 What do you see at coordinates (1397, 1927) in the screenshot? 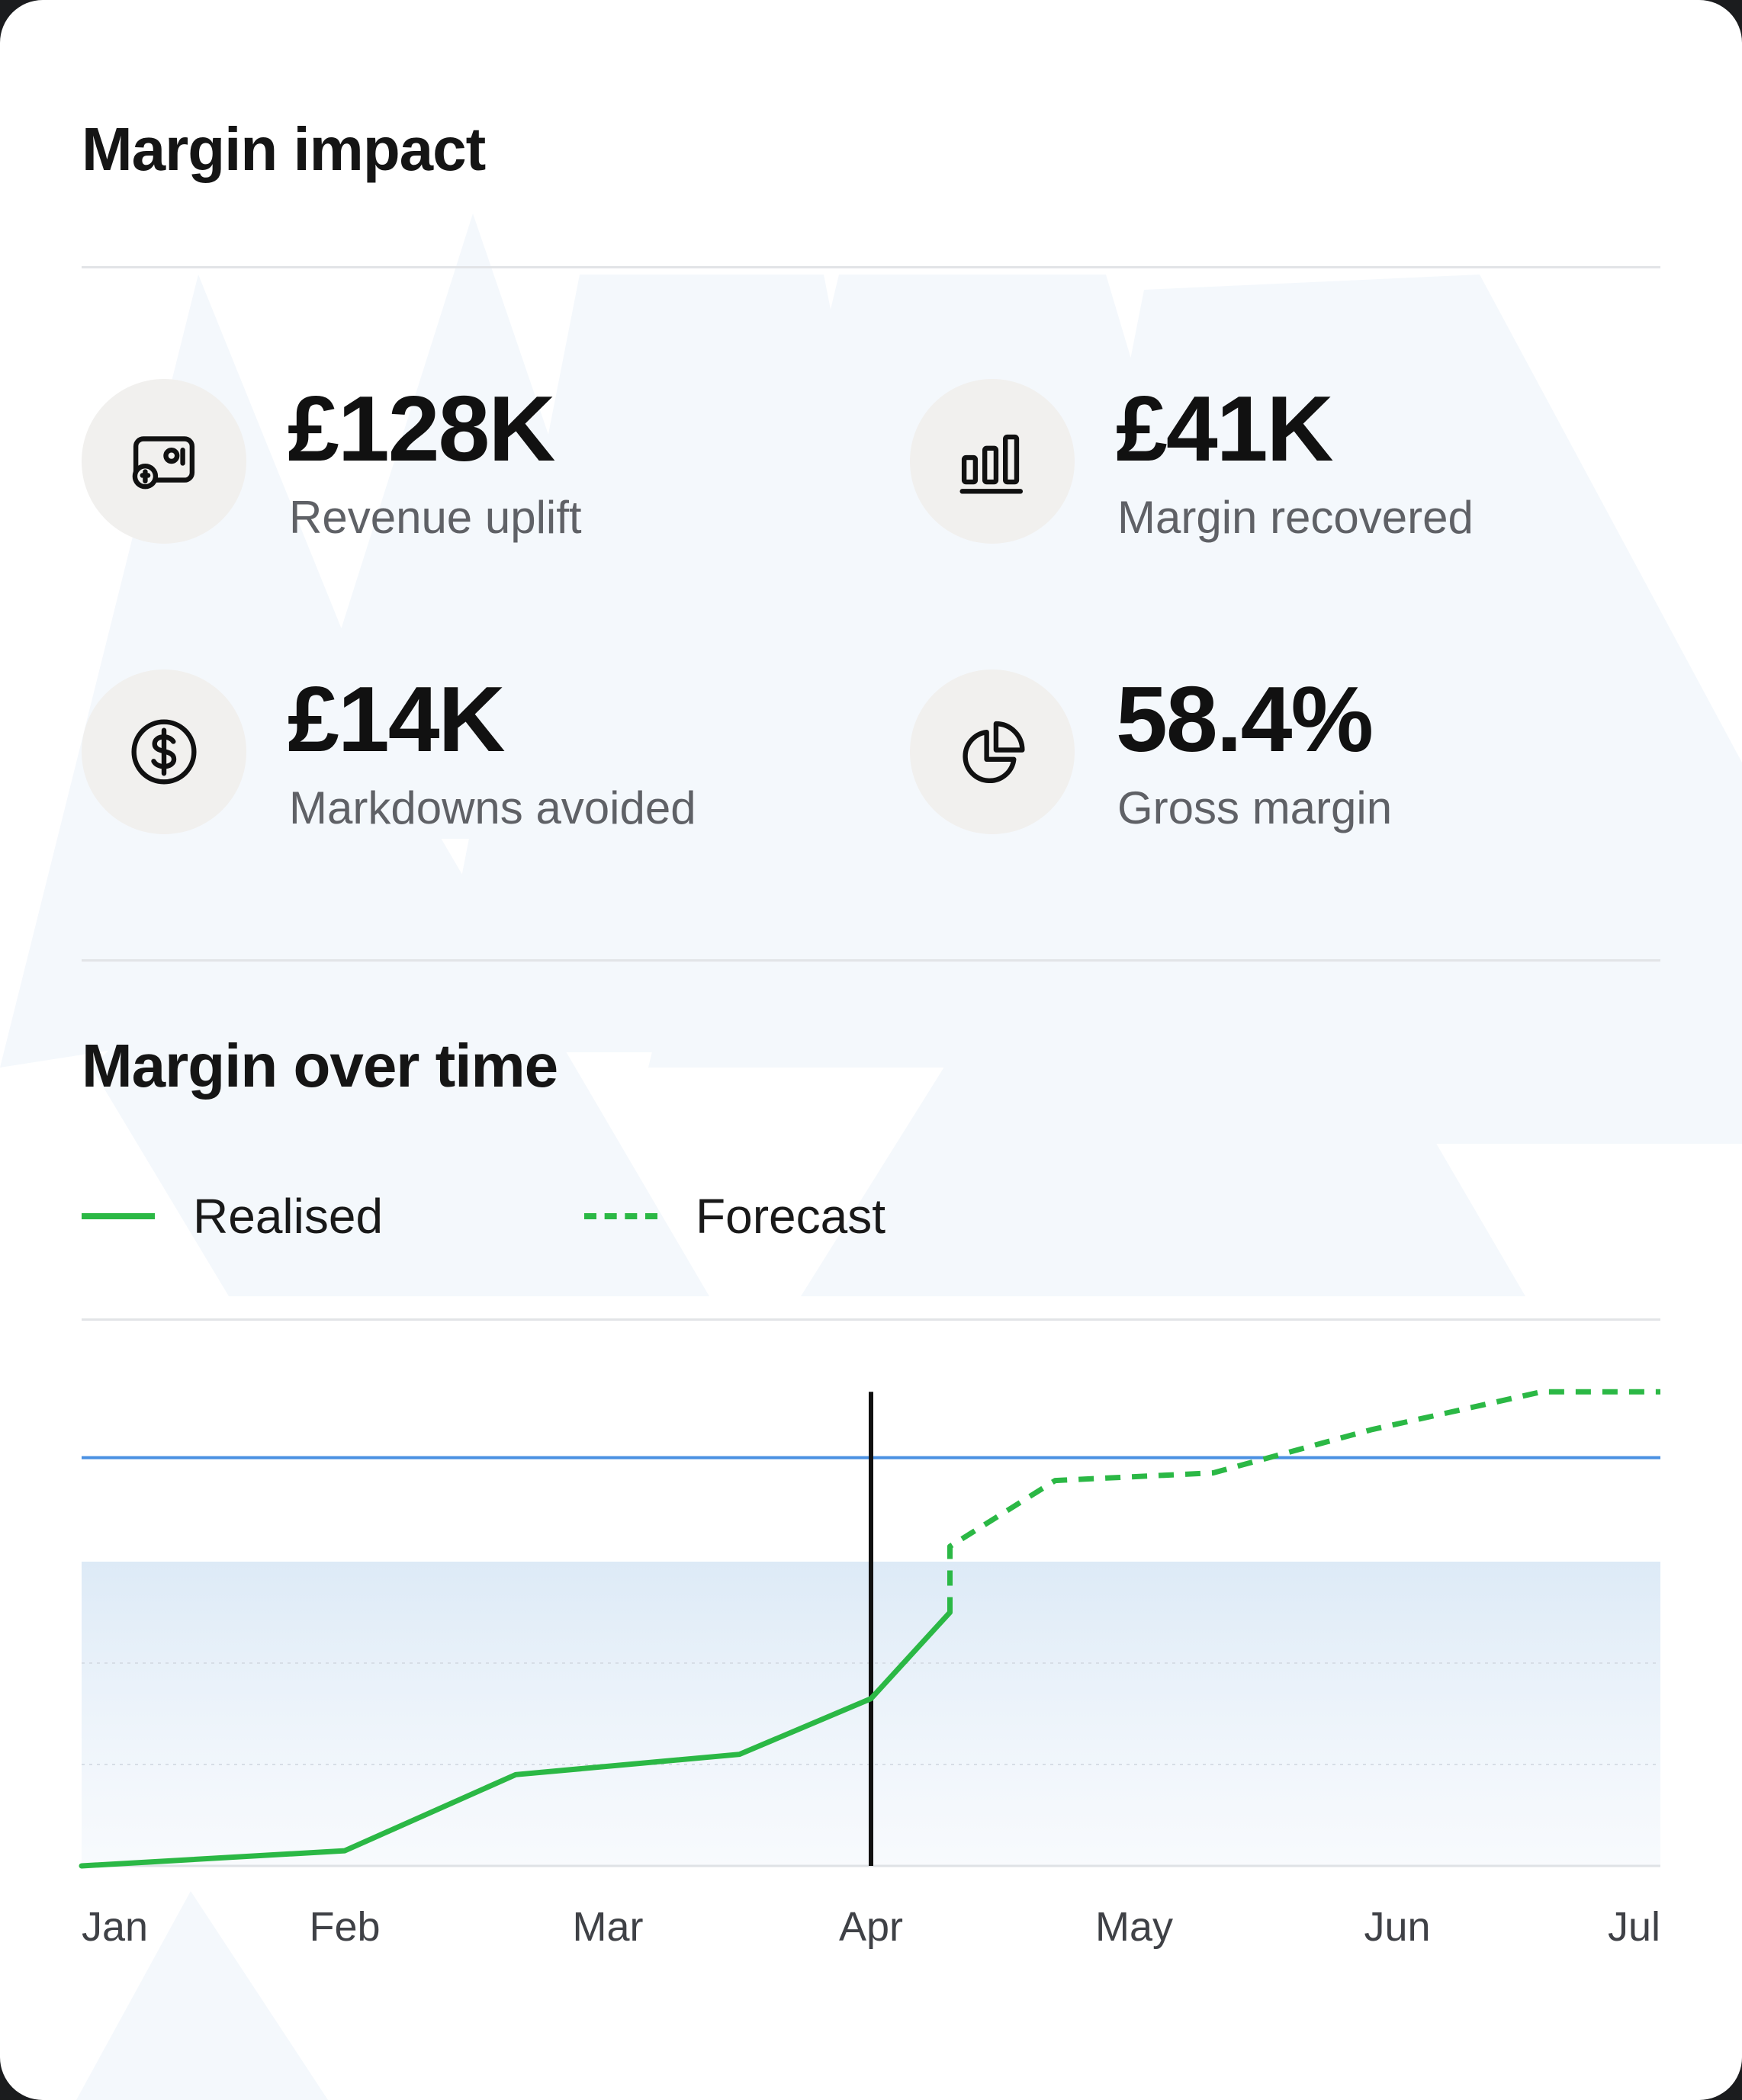
I see `x-tick-label: Jun` at bounding box center [1397, 1927].